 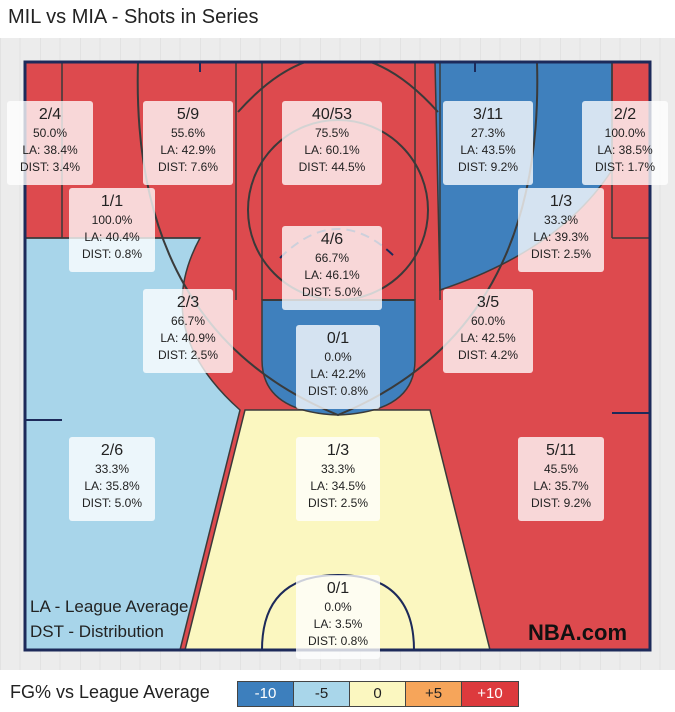 What do you see at coordinates (625, 167) in the screenshot?
I see `zone-distribution: DIST: 1.7%` at bounding box center [625, 167].